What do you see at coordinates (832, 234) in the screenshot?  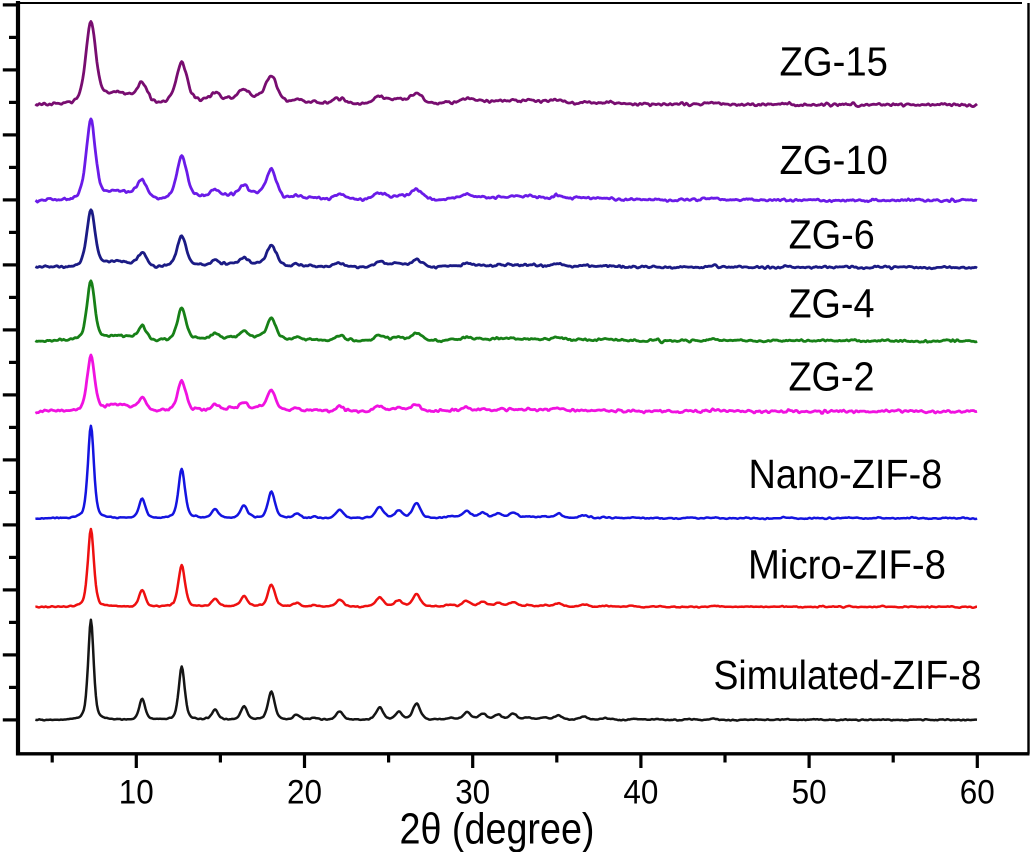 I see `svg-text: ZG-6` at bounding box center [832, 234].